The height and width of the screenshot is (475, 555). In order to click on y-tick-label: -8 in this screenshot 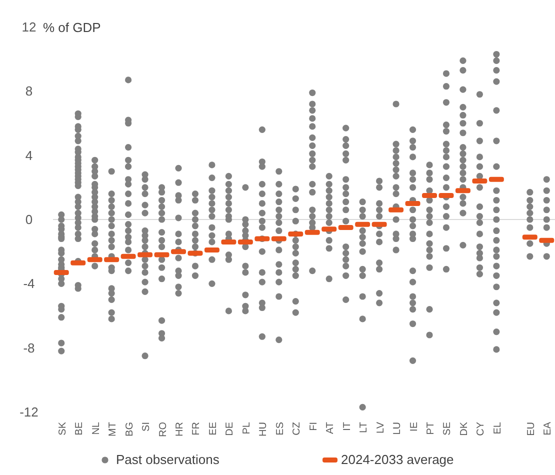, I will do `click(29, 348)`.